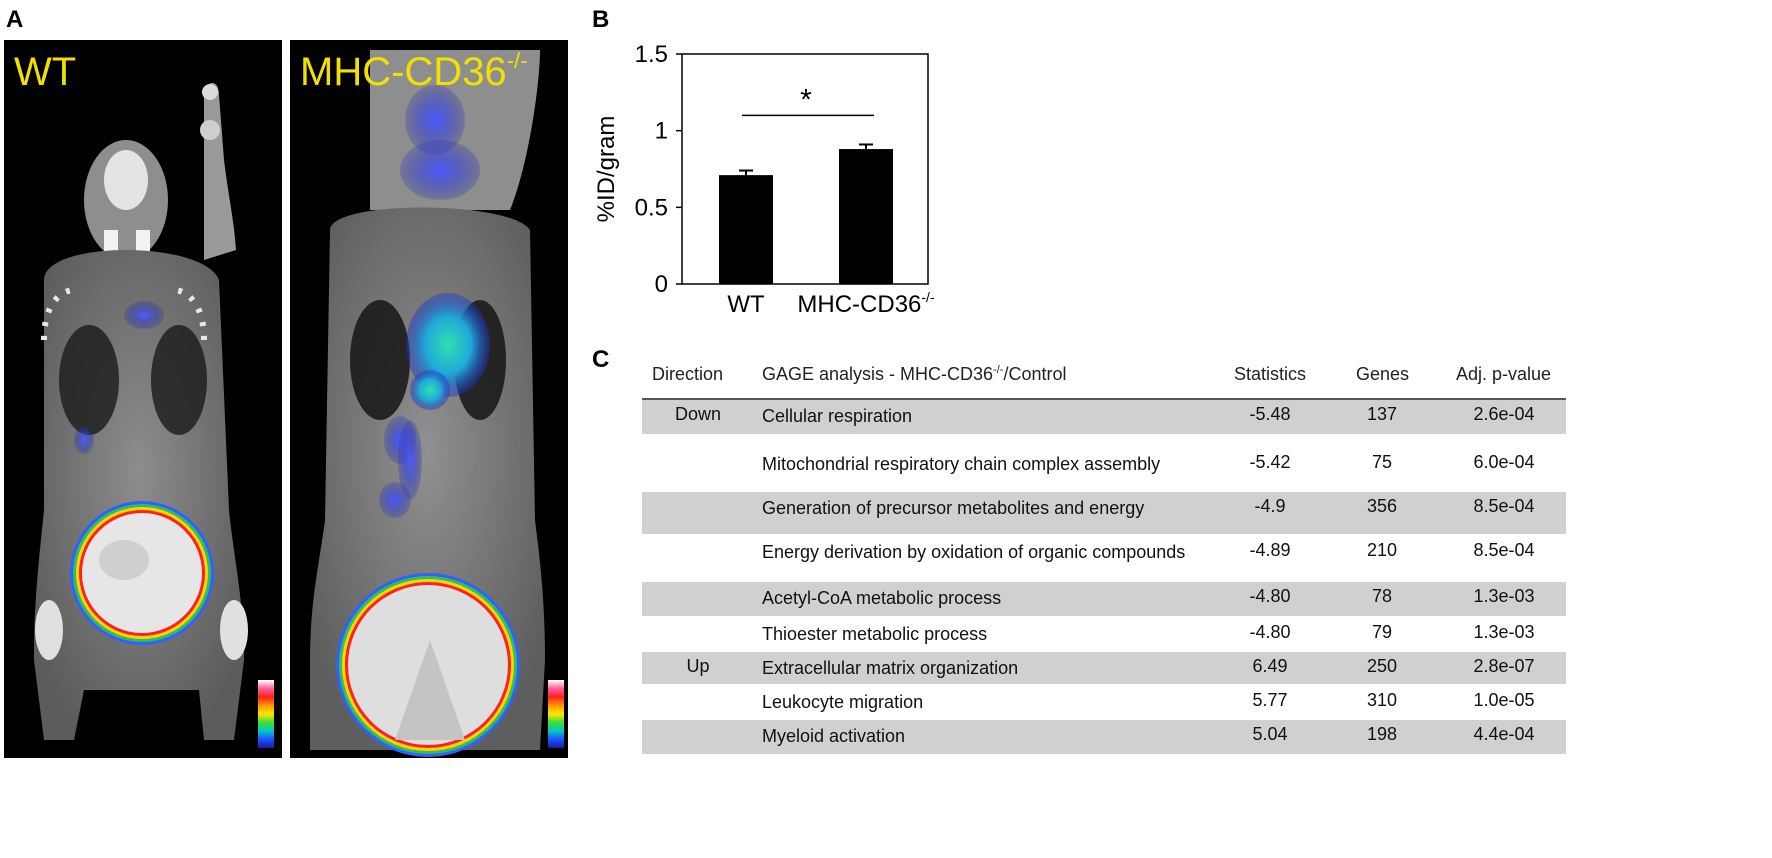  Describe the element at coordinates (427, 403) in the screenshot. I see `scan-mhc-cd36-illustration` at that location.